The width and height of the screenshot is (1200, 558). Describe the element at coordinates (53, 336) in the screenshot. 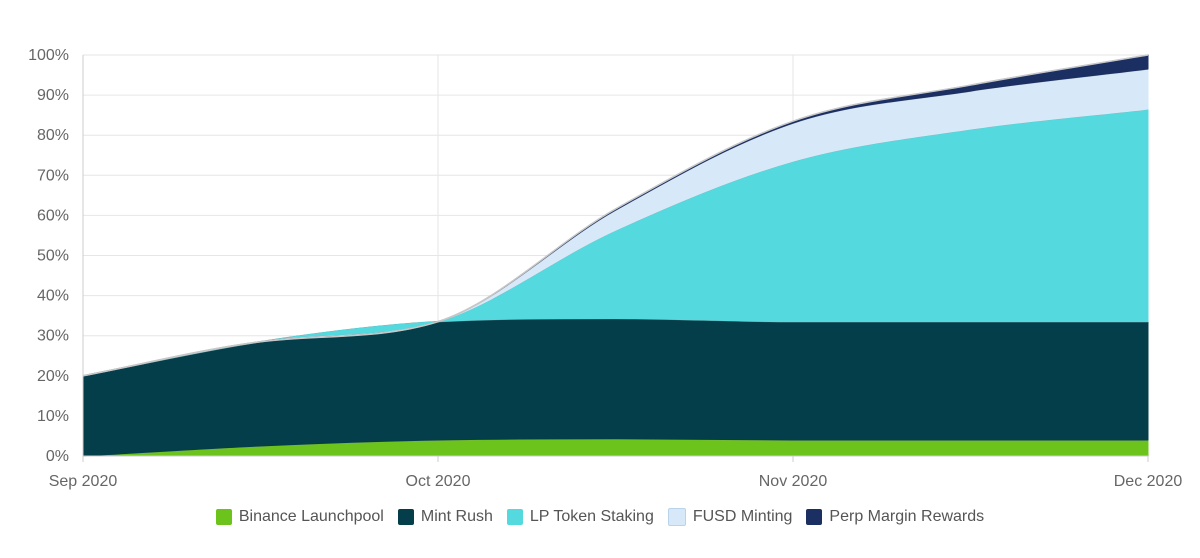

I see `y-tick-label: 30%` at that location.